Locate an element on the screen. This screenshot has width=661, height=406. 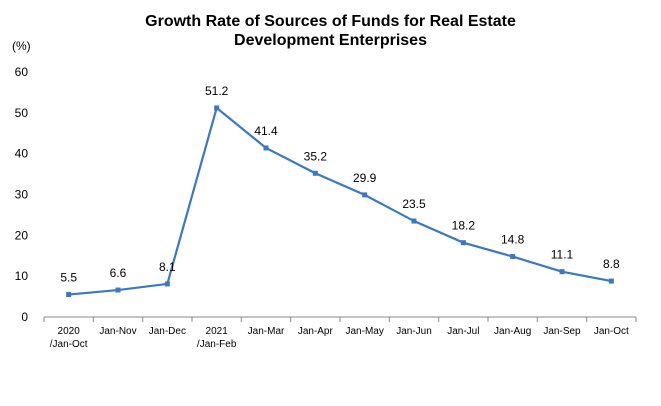
data-label: 23.5 is located at coordinates (414, 204).